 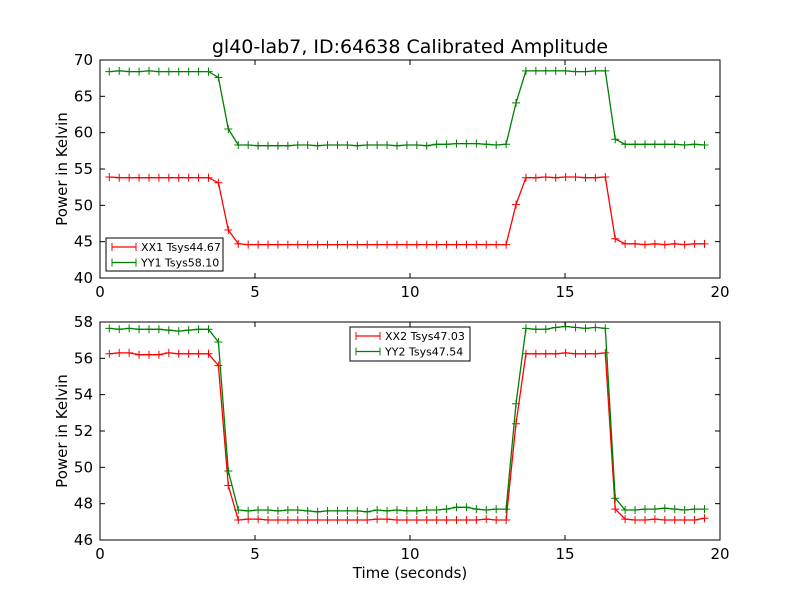 What do you see at coordinates (83, 431) in the screenshot?
I see `y-tick-label: 52` at bounding box center [83, 431].